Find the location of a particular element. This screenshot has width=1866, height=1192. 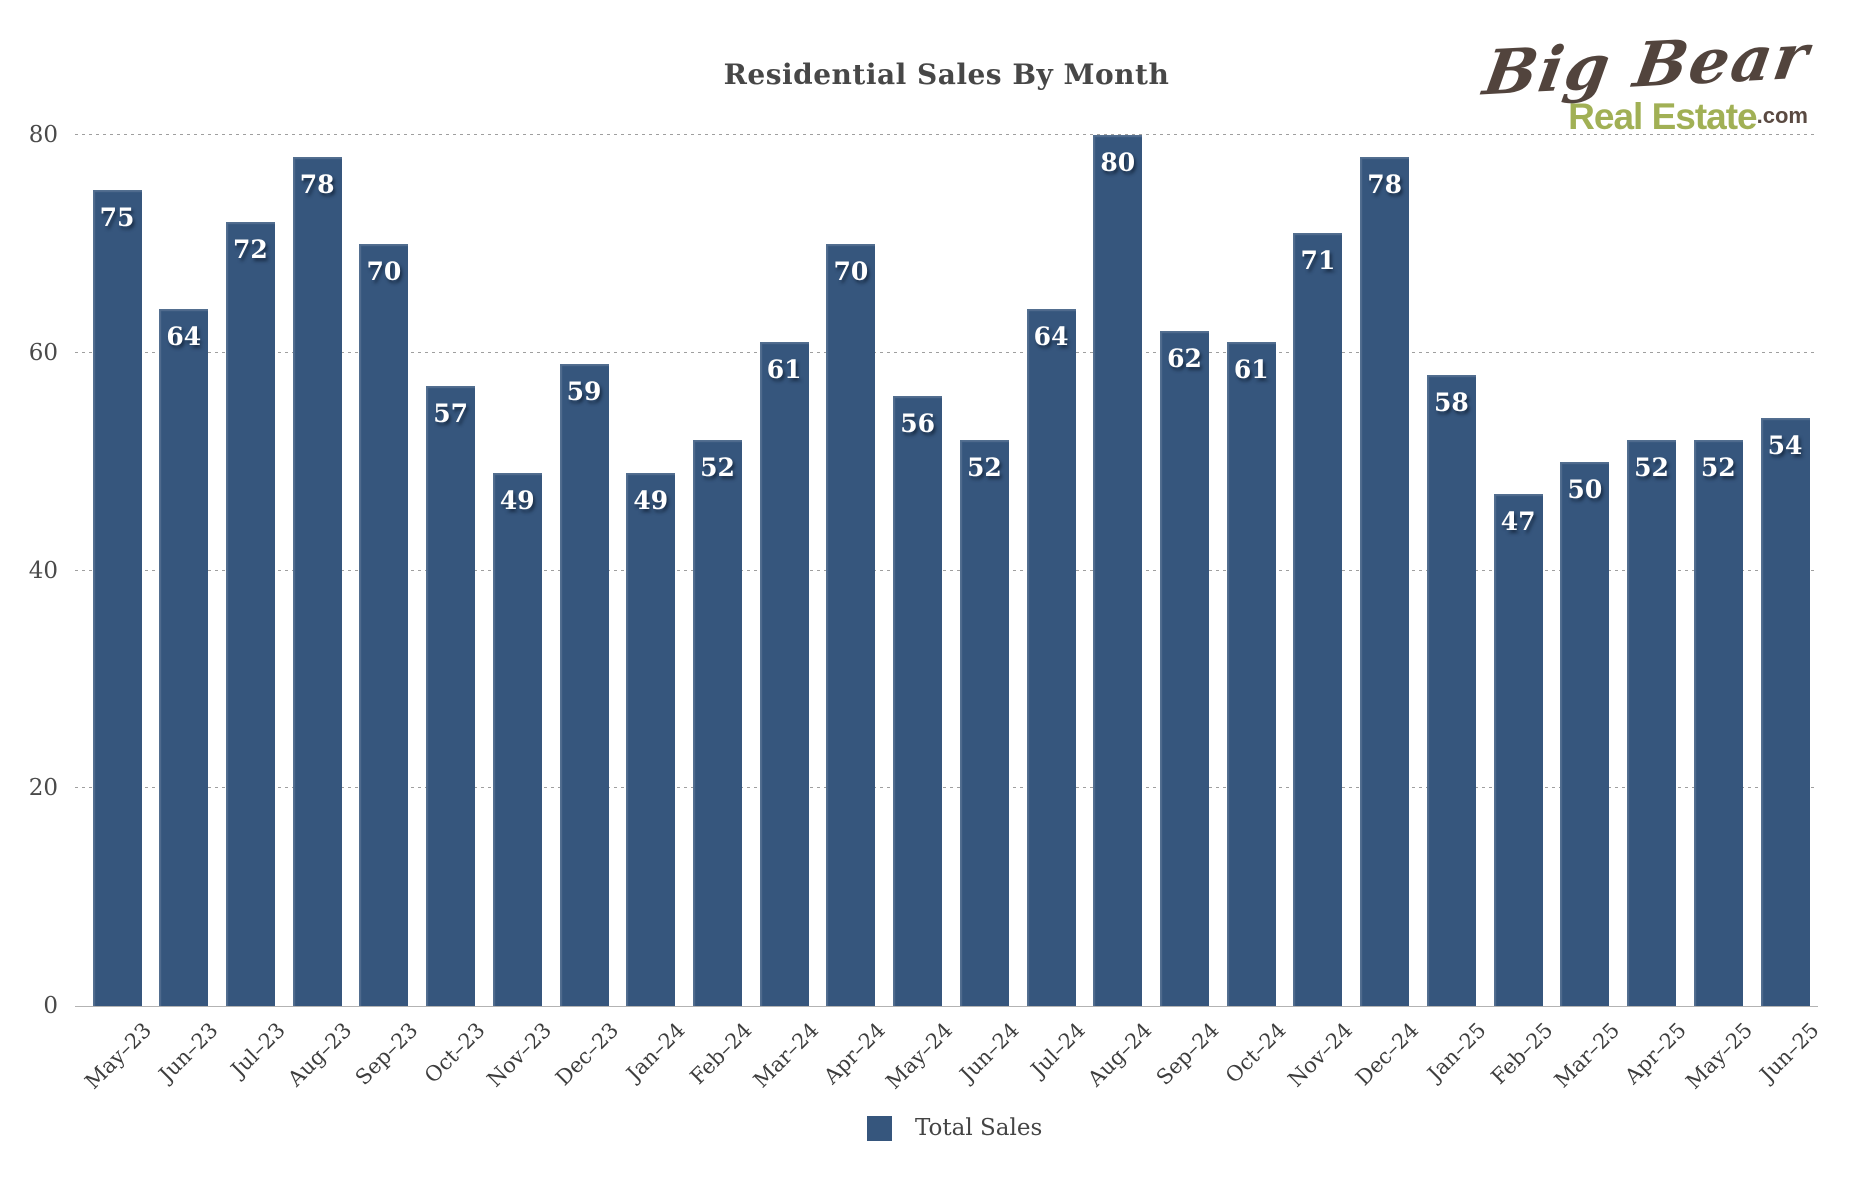

logo-subline: Real Estate.com is located at coordinates (1647, 116).